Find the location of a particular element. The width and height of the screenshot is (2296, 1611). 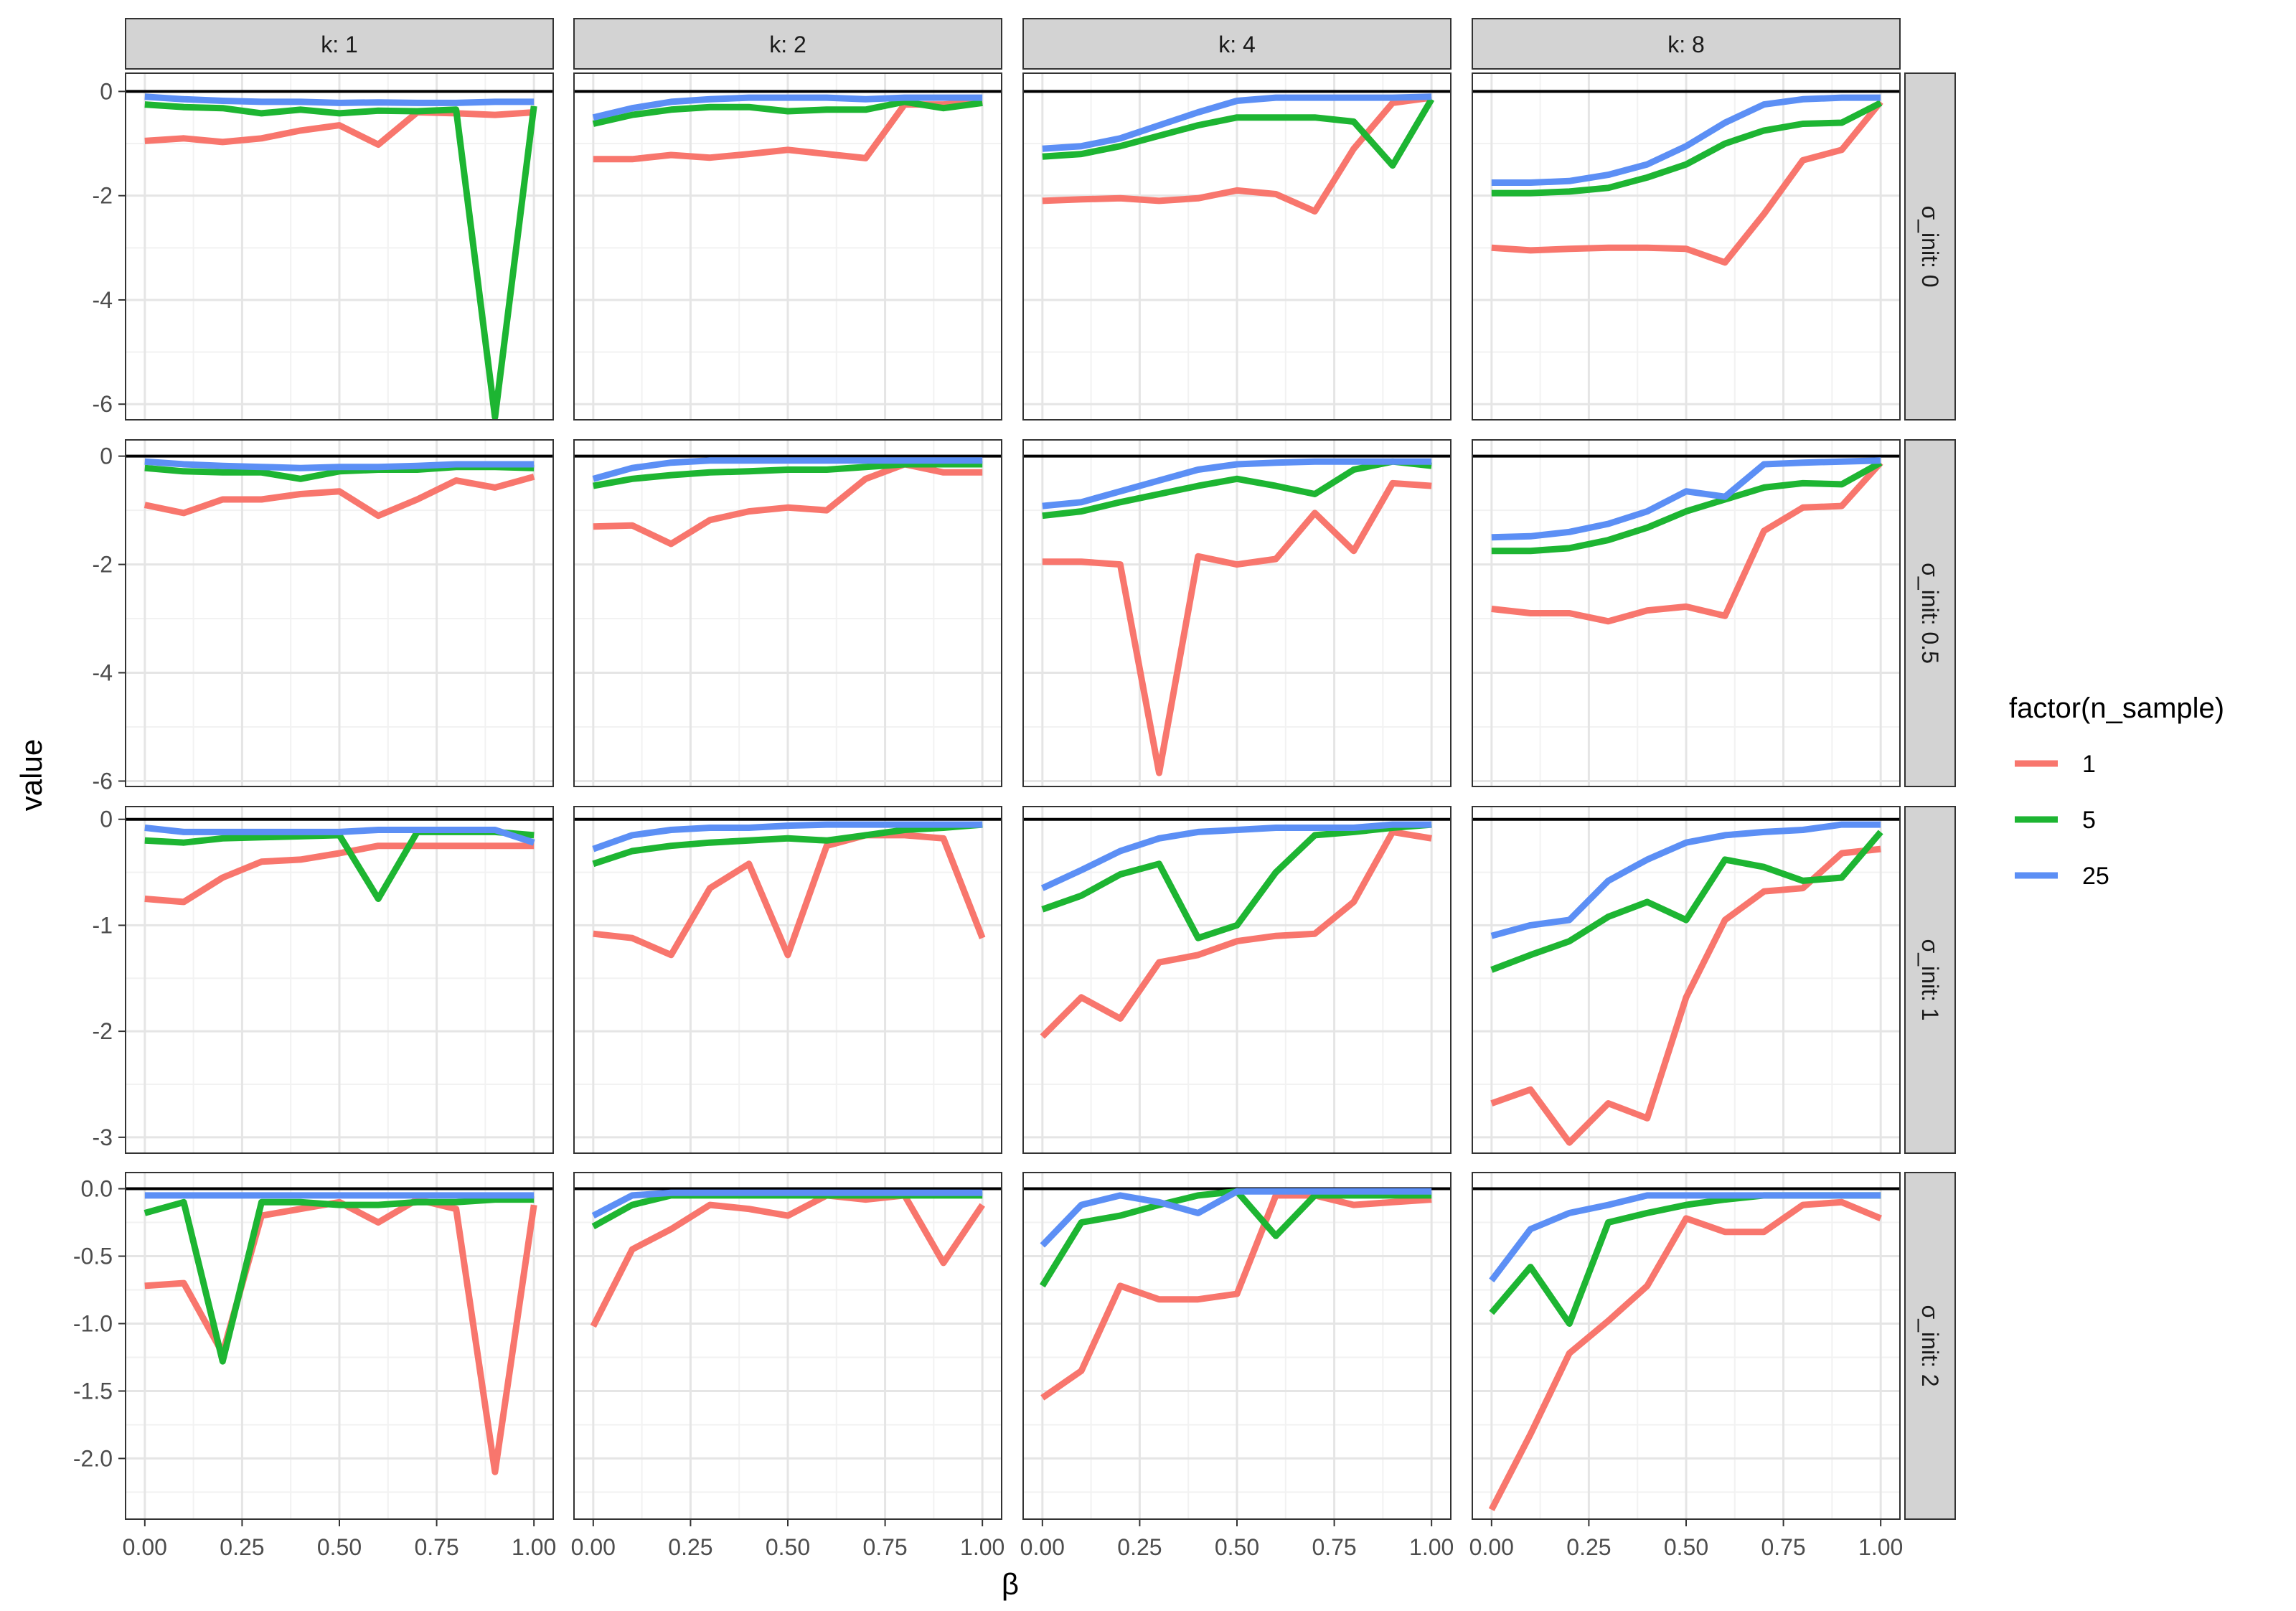

y-tick-label: -6 is located at coordinates (103, 404).